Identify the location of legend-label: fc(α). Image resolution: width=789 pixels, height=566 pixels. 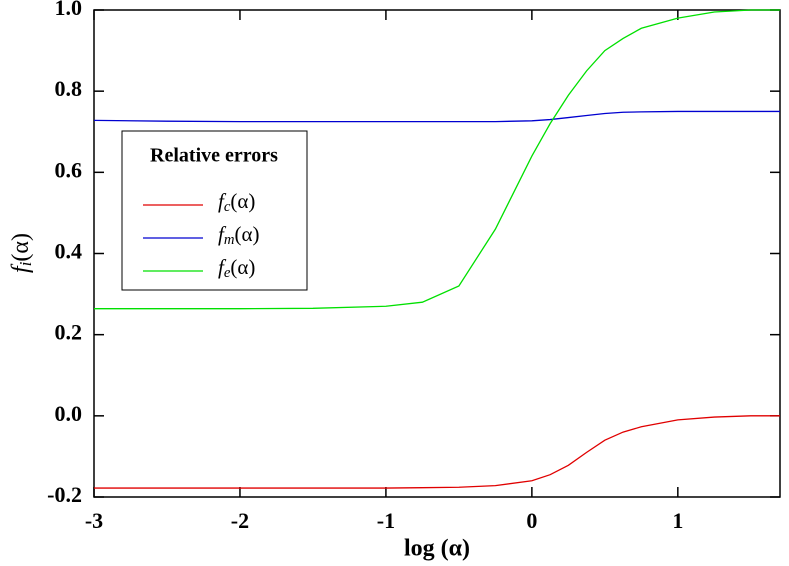
(236, 202).